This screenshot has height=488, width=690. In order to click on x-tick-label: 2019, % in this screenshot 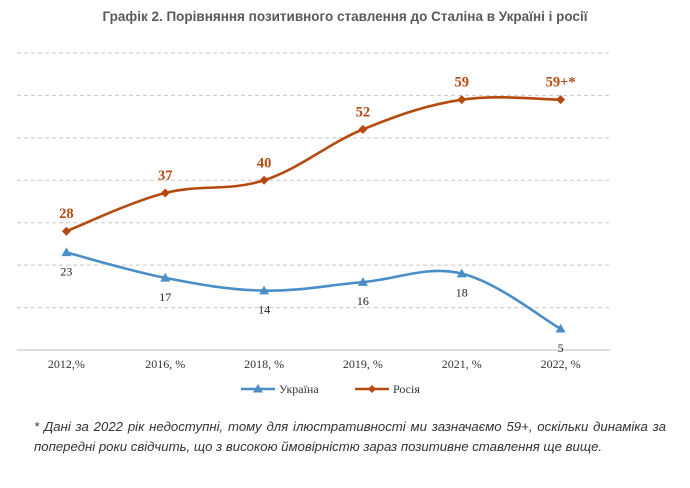, I will do `click(363, 364)`.